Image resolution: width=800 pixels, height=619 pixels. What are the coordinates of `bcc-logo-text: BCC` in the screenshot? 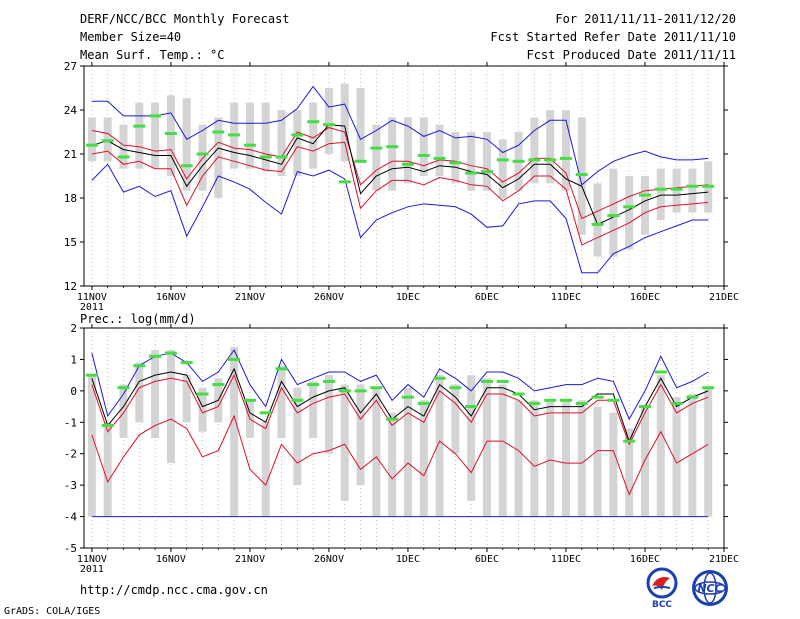 It's located at (662, 605).